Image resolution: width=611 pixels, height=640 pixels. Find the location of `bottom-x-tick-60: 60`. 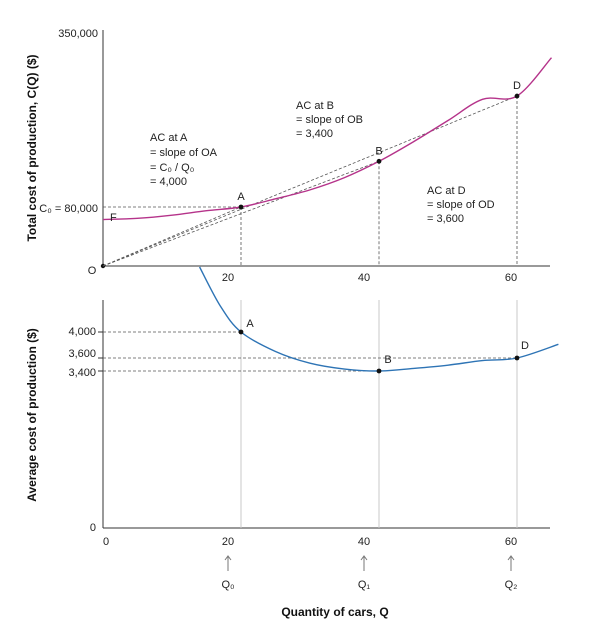

bottom-x-tick-60: 60 is located at coordinates (511, 542).